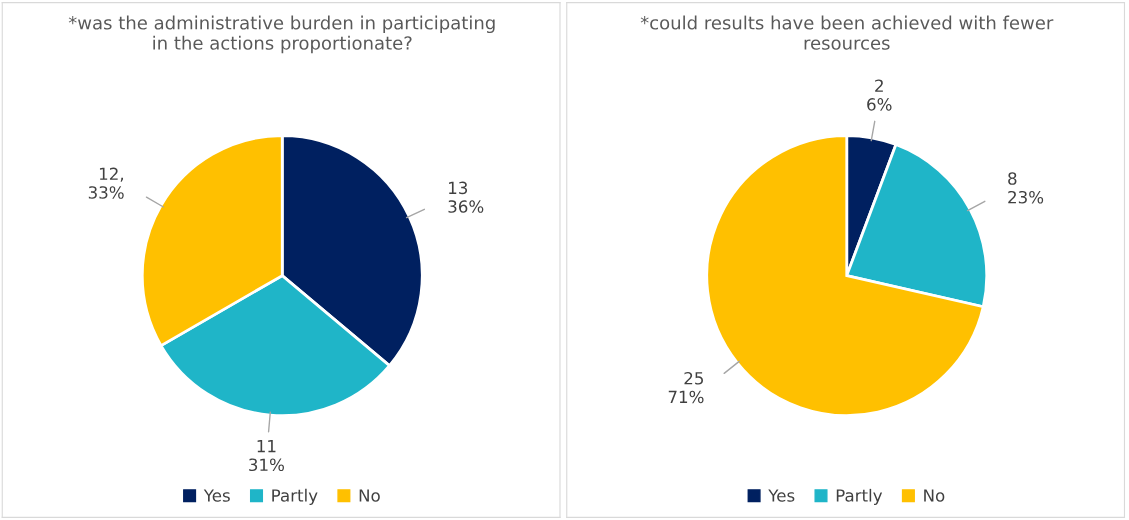 The height and width of the screenshot is (520, 1129). Describe the element at coordinates (686, 387) in the screenshot. I see `data-label: 25 71%` at that location.